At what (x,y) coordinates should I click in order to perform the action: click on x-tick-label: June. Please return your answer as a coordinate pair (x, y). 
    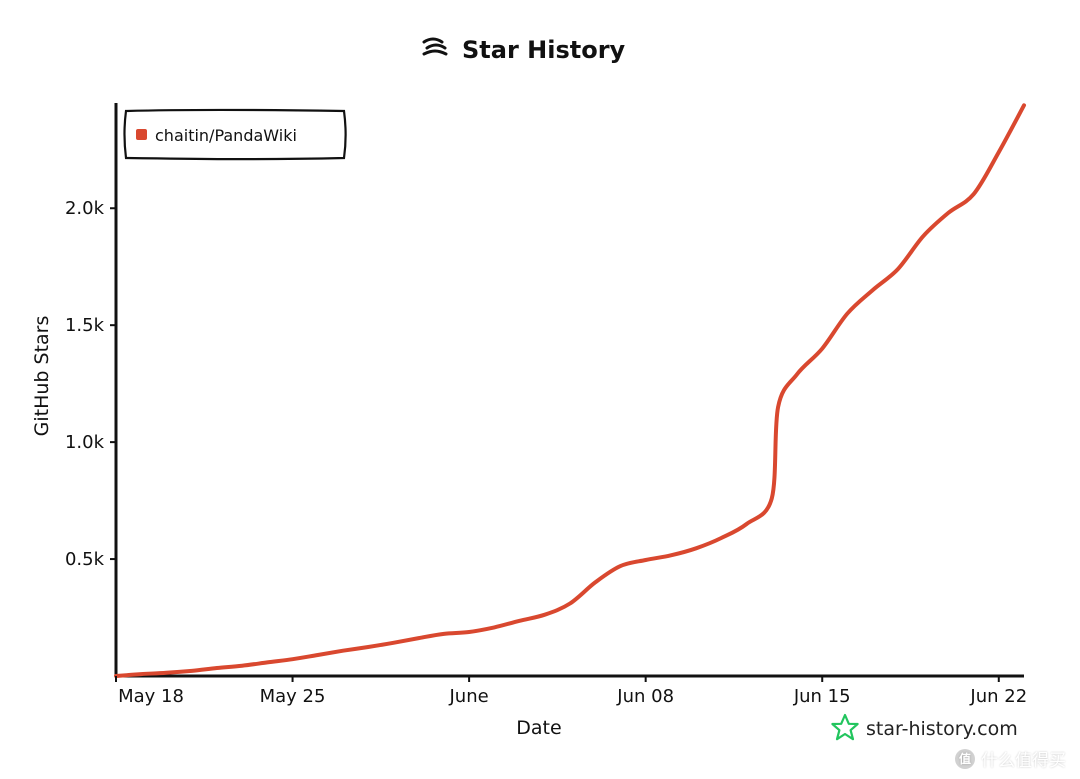
    Looking at the image, I should click on (469, 696).